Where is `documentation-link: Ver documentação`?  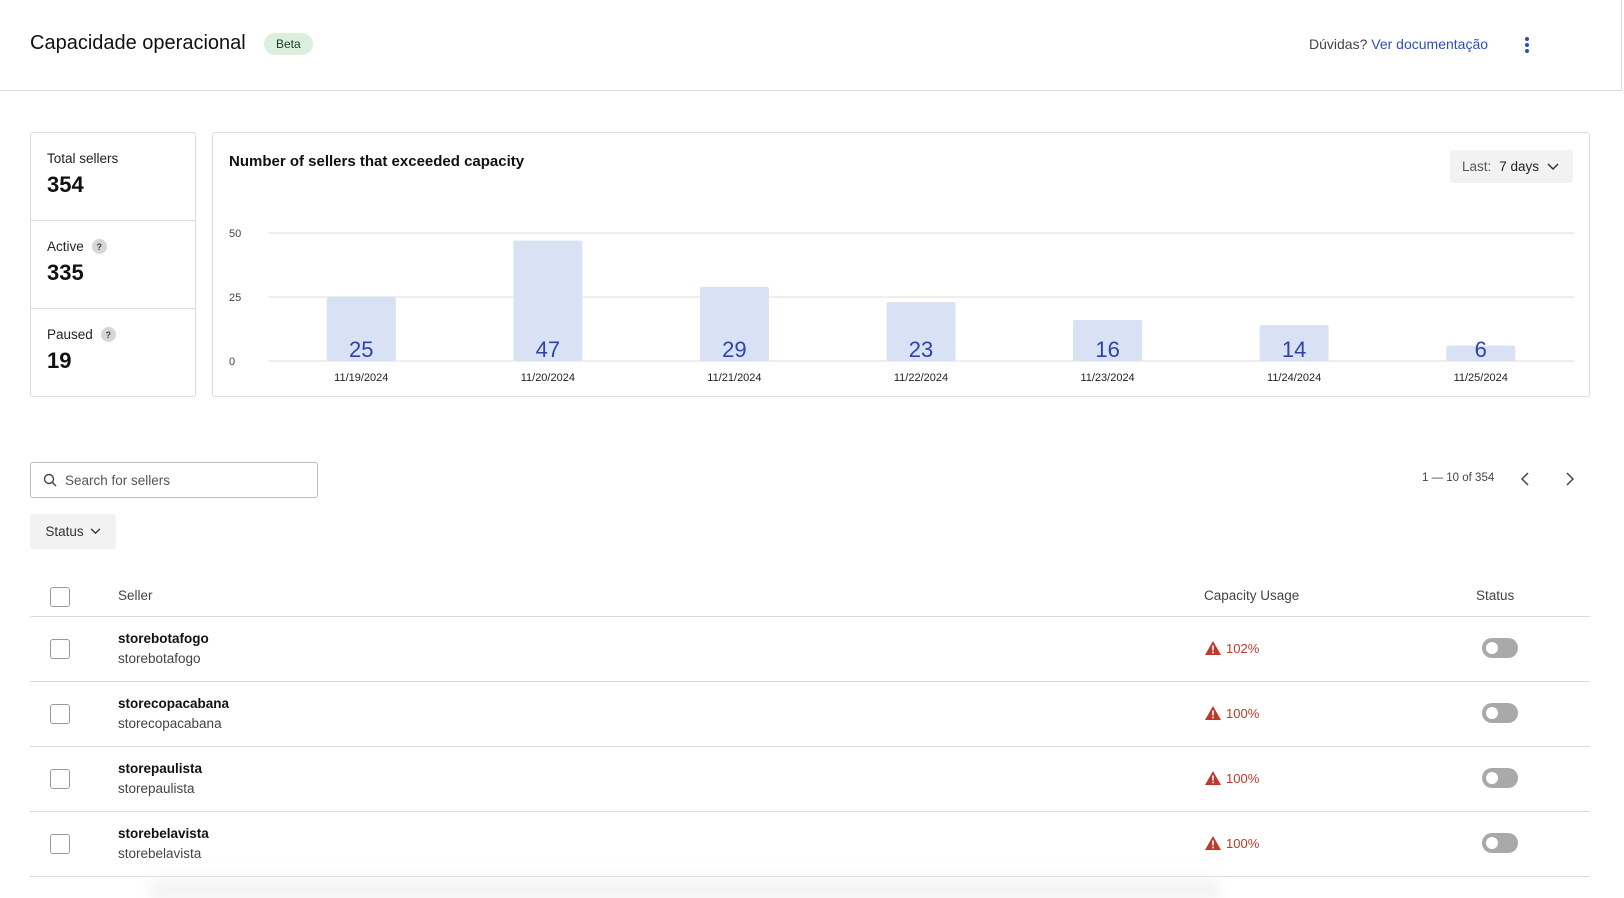 documentation-link: Ver documentação is located at coordinates (1430, 44).